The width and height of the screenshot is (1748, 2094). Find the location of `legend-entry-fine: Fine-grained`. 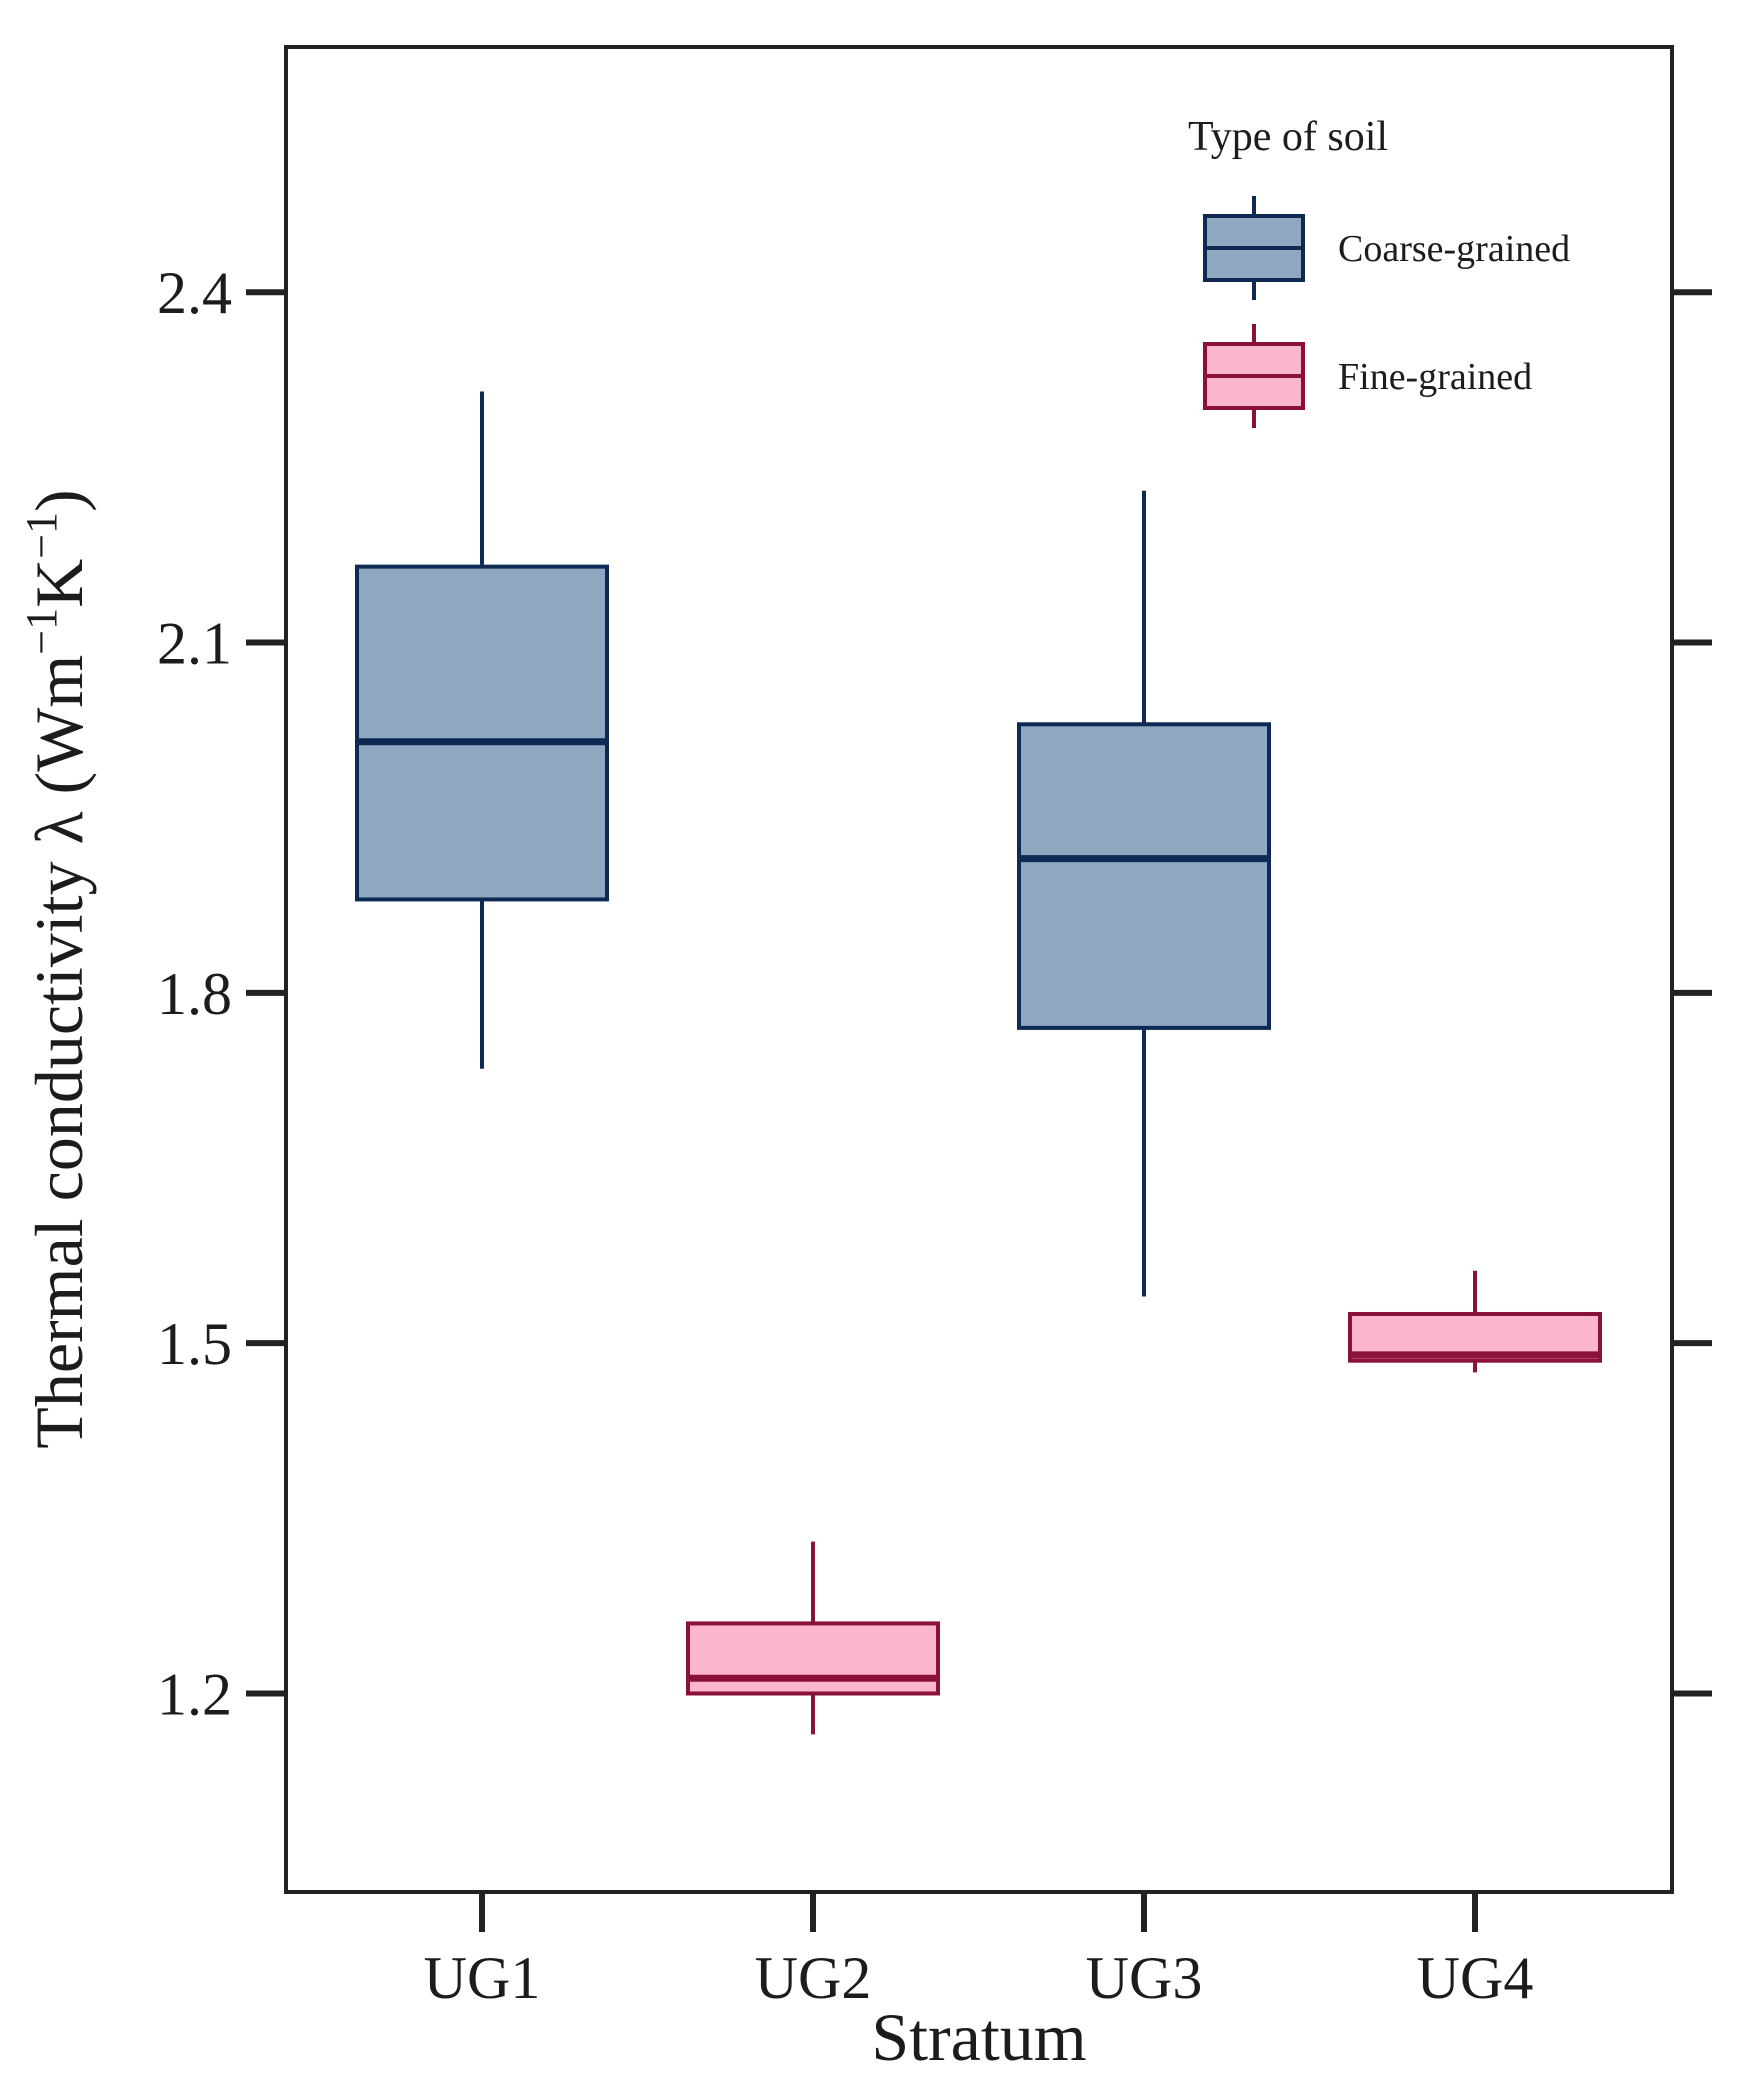

legend-entry-fine: Fine-grained is located at coordinates (1367, 376).